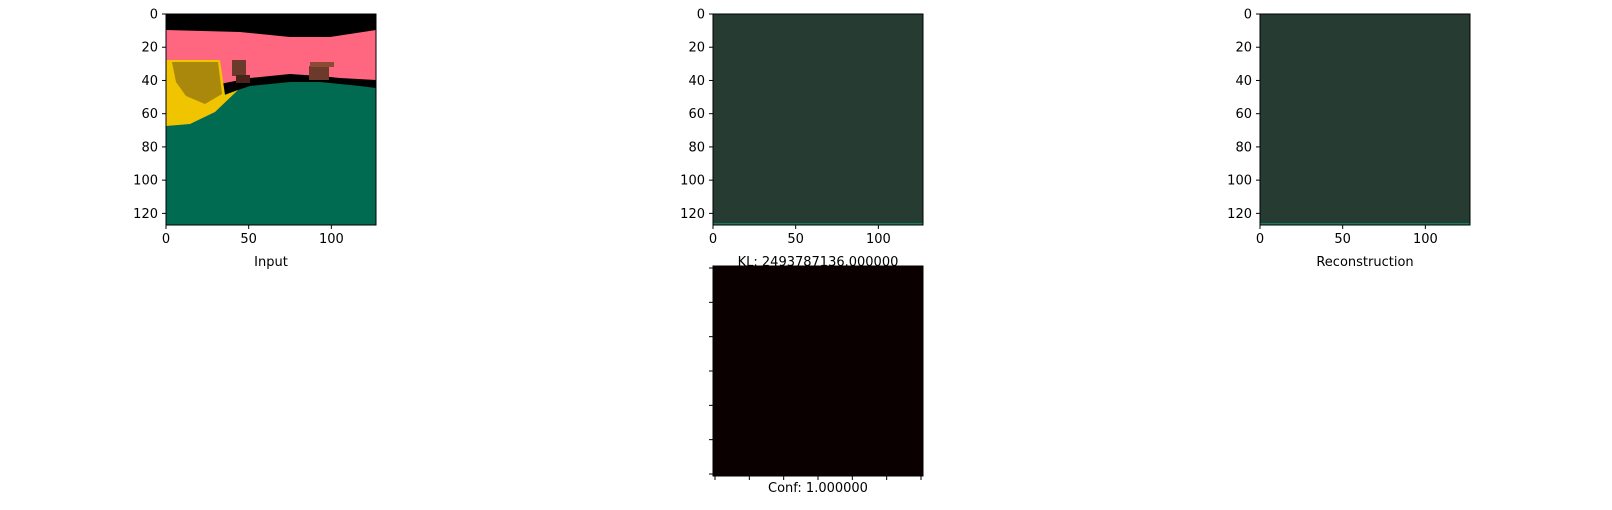 The width and height of the screenshot is (1612, 510). Describe the element at coordinates (795, 239) in the screenshot. I see `sample-xtick-label: 50` at that location.